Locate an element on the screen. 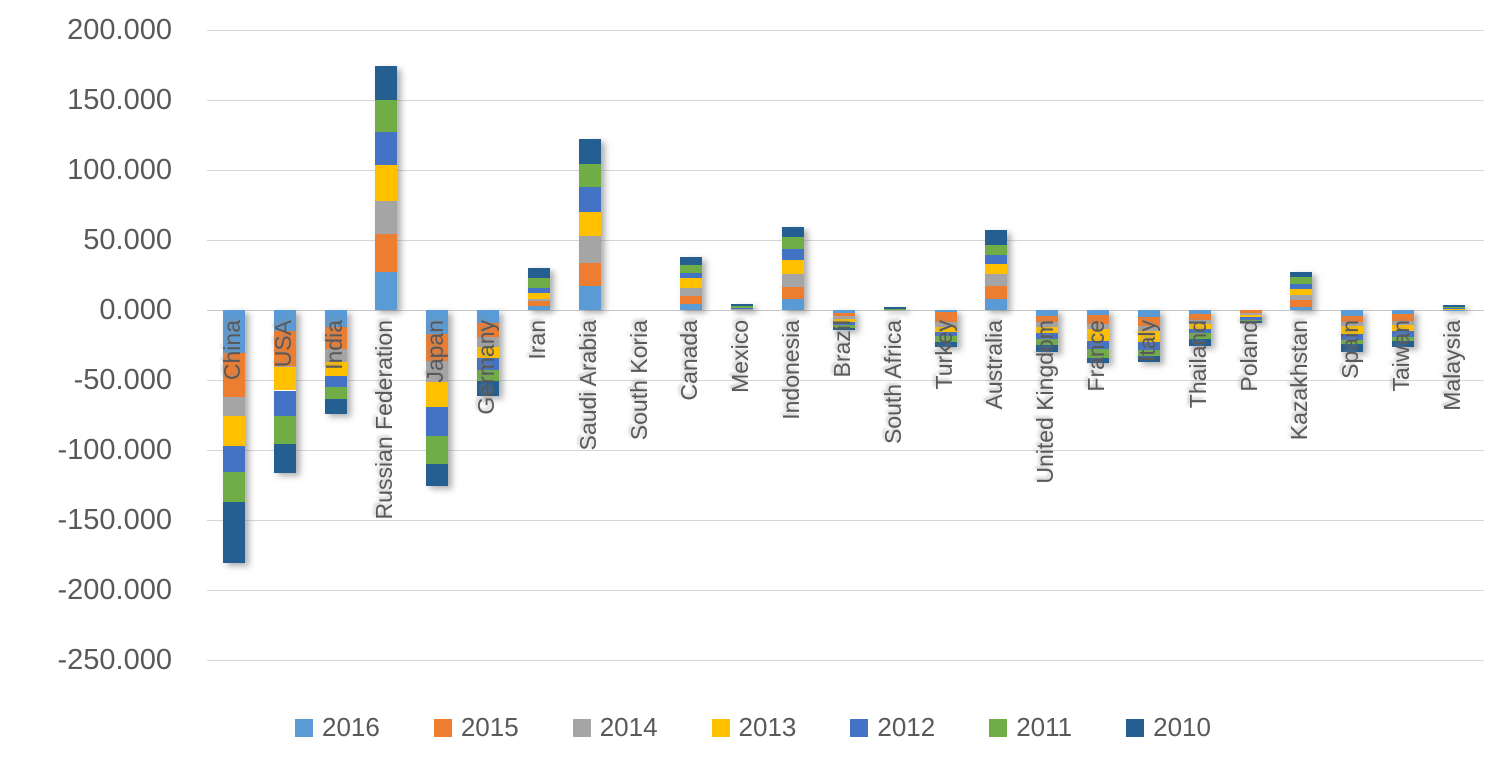 This screenshot has width=1506, height=780. category-label: Japan is located at coordinates (435, 351).